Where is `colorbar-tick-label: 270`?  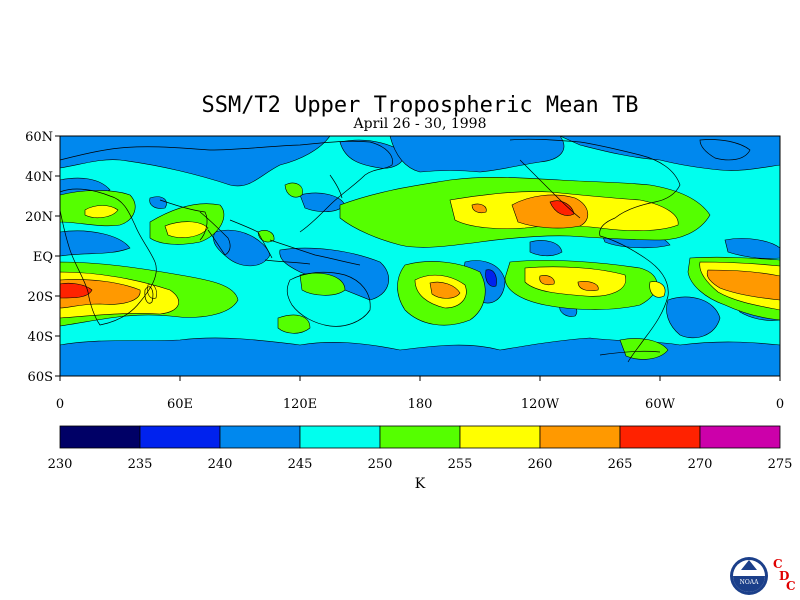 colorbar-tick-label: 270 is located at coordinates (700, 464).